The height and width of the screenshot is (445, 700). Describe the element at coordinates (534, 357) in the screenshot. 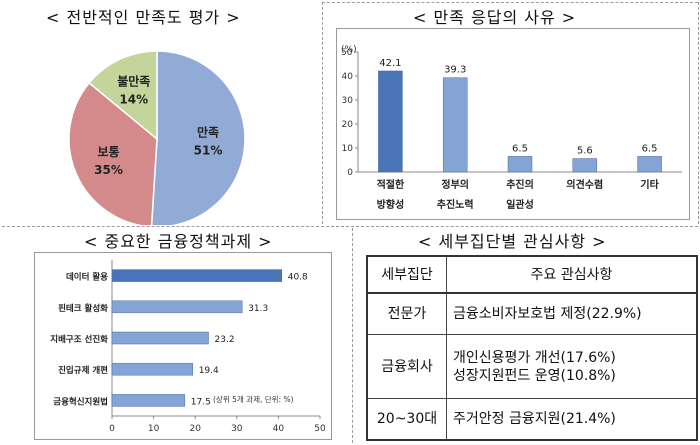

I see `interest-item: 개인신용평가 개선(17.6%)` at that location.